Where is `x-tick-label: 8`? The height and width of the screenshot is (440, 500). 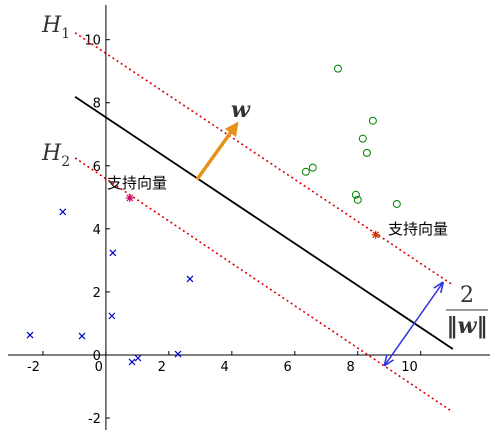 x-tick-label: 8 is located at coordinates (350, 367).